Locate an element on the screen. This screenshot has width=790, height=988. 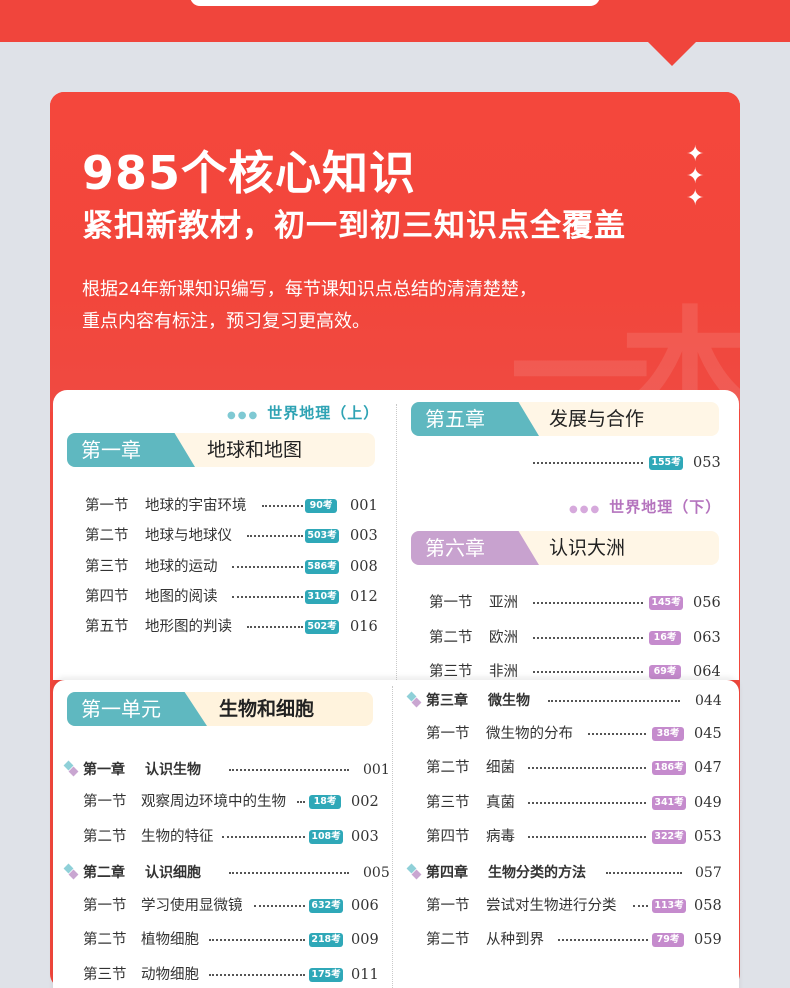
list-item: 第四节 病毒 322考 053 is located at coordinates (574, 837).